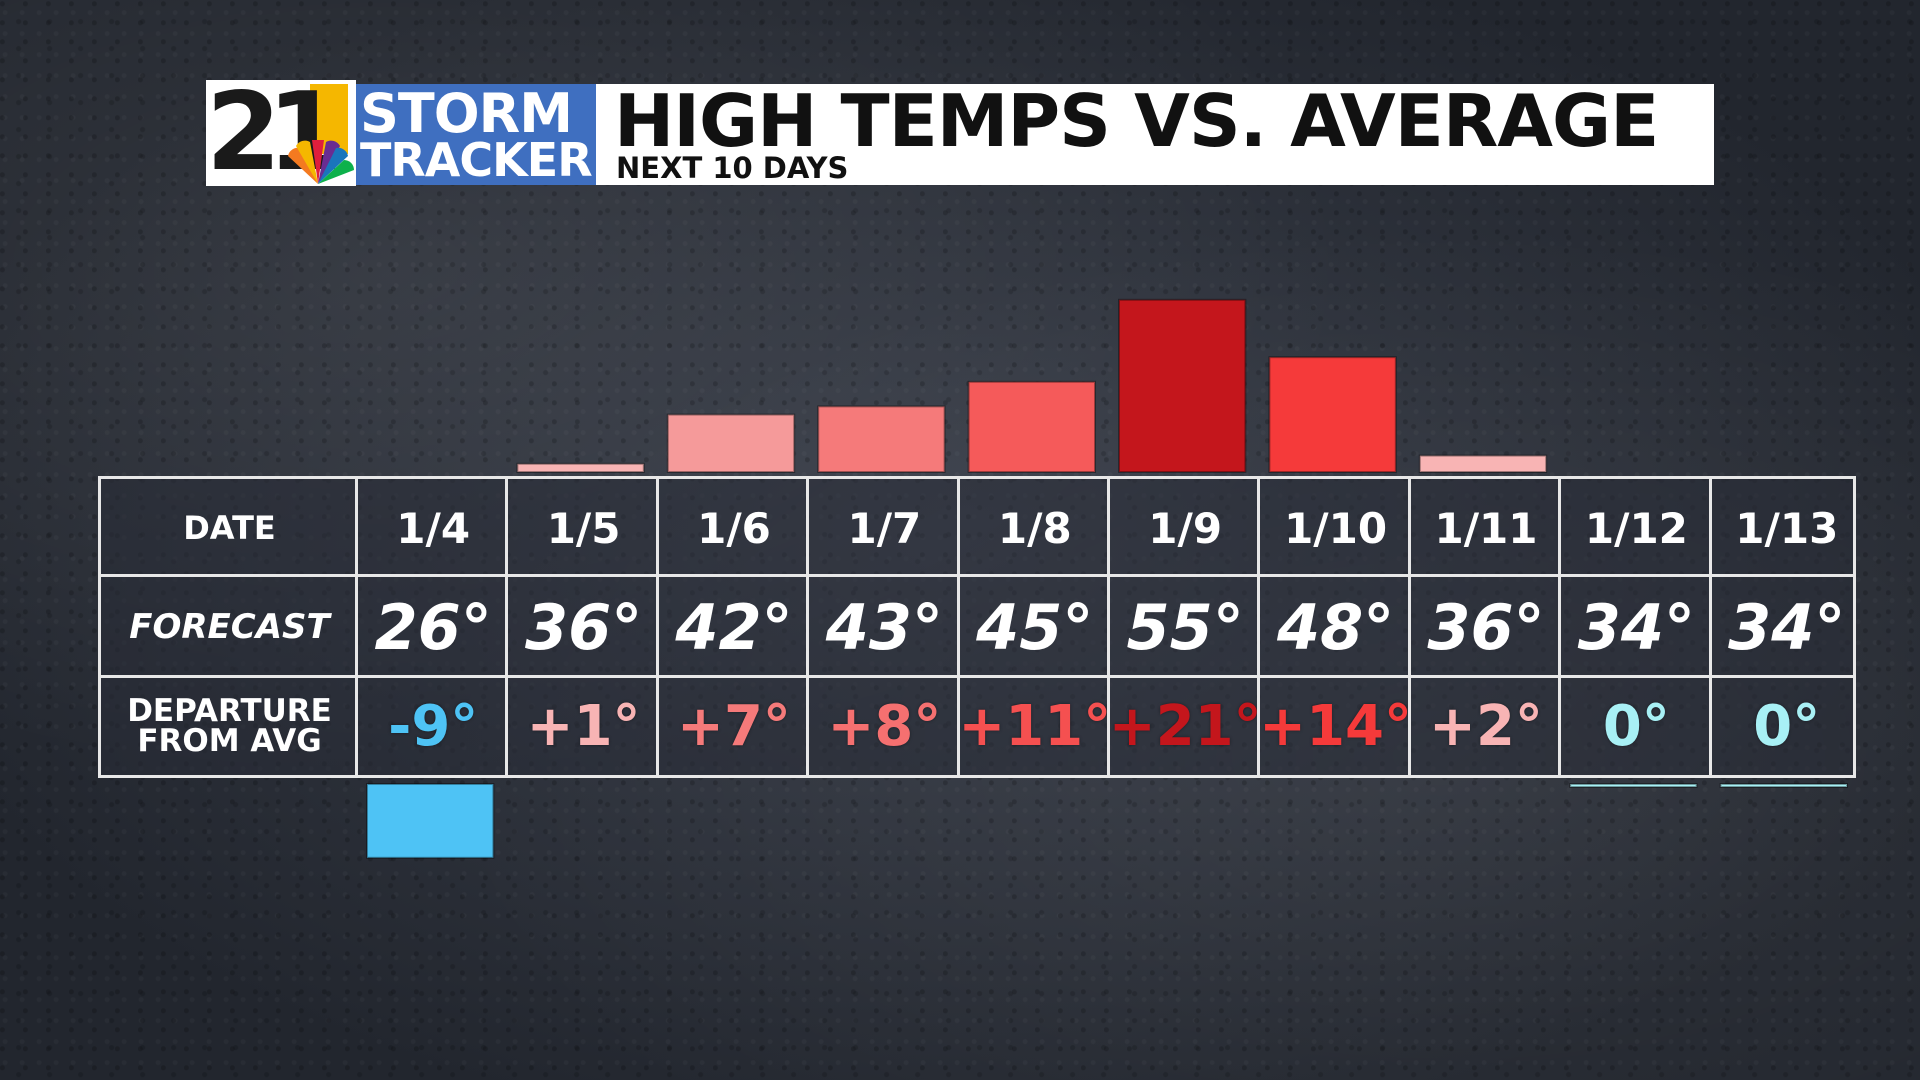  I want to click on date-row: DATE 1/4 1/5 1/6 1/7 1/8 1/9 1/10 1/11 1/12 1/13, so click(977, 528).